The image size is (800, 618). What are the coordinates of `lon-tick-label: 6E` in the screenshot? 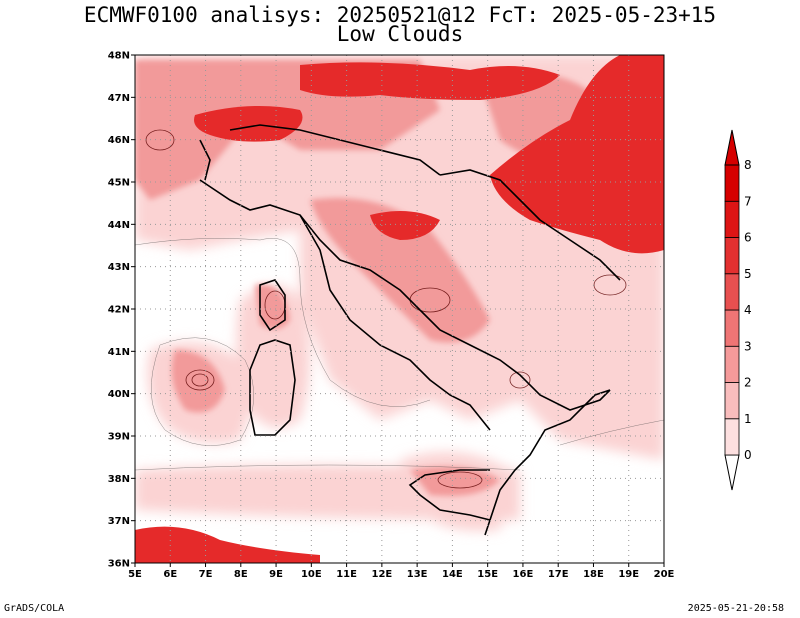 It's located at (170, 574).